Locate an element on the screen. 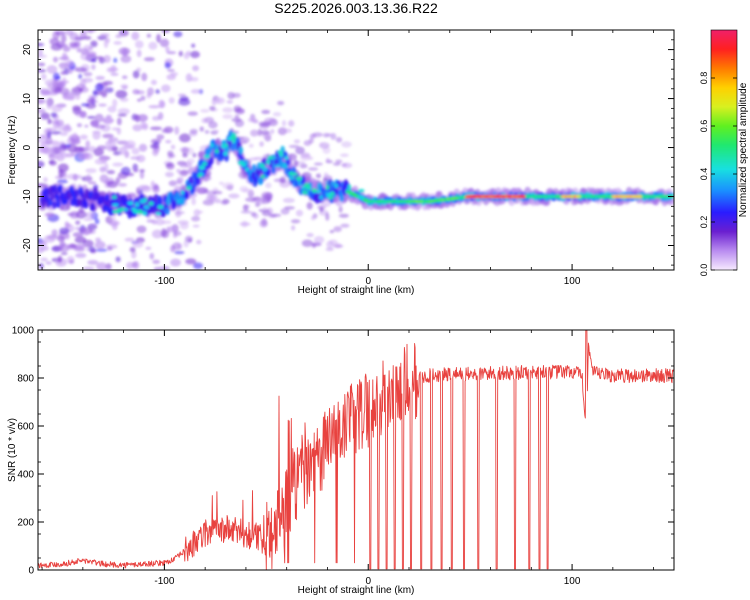 The image size is (750, 600). colorbar-label: Normalized spectral amplitude is located at coordinates (743, 149).